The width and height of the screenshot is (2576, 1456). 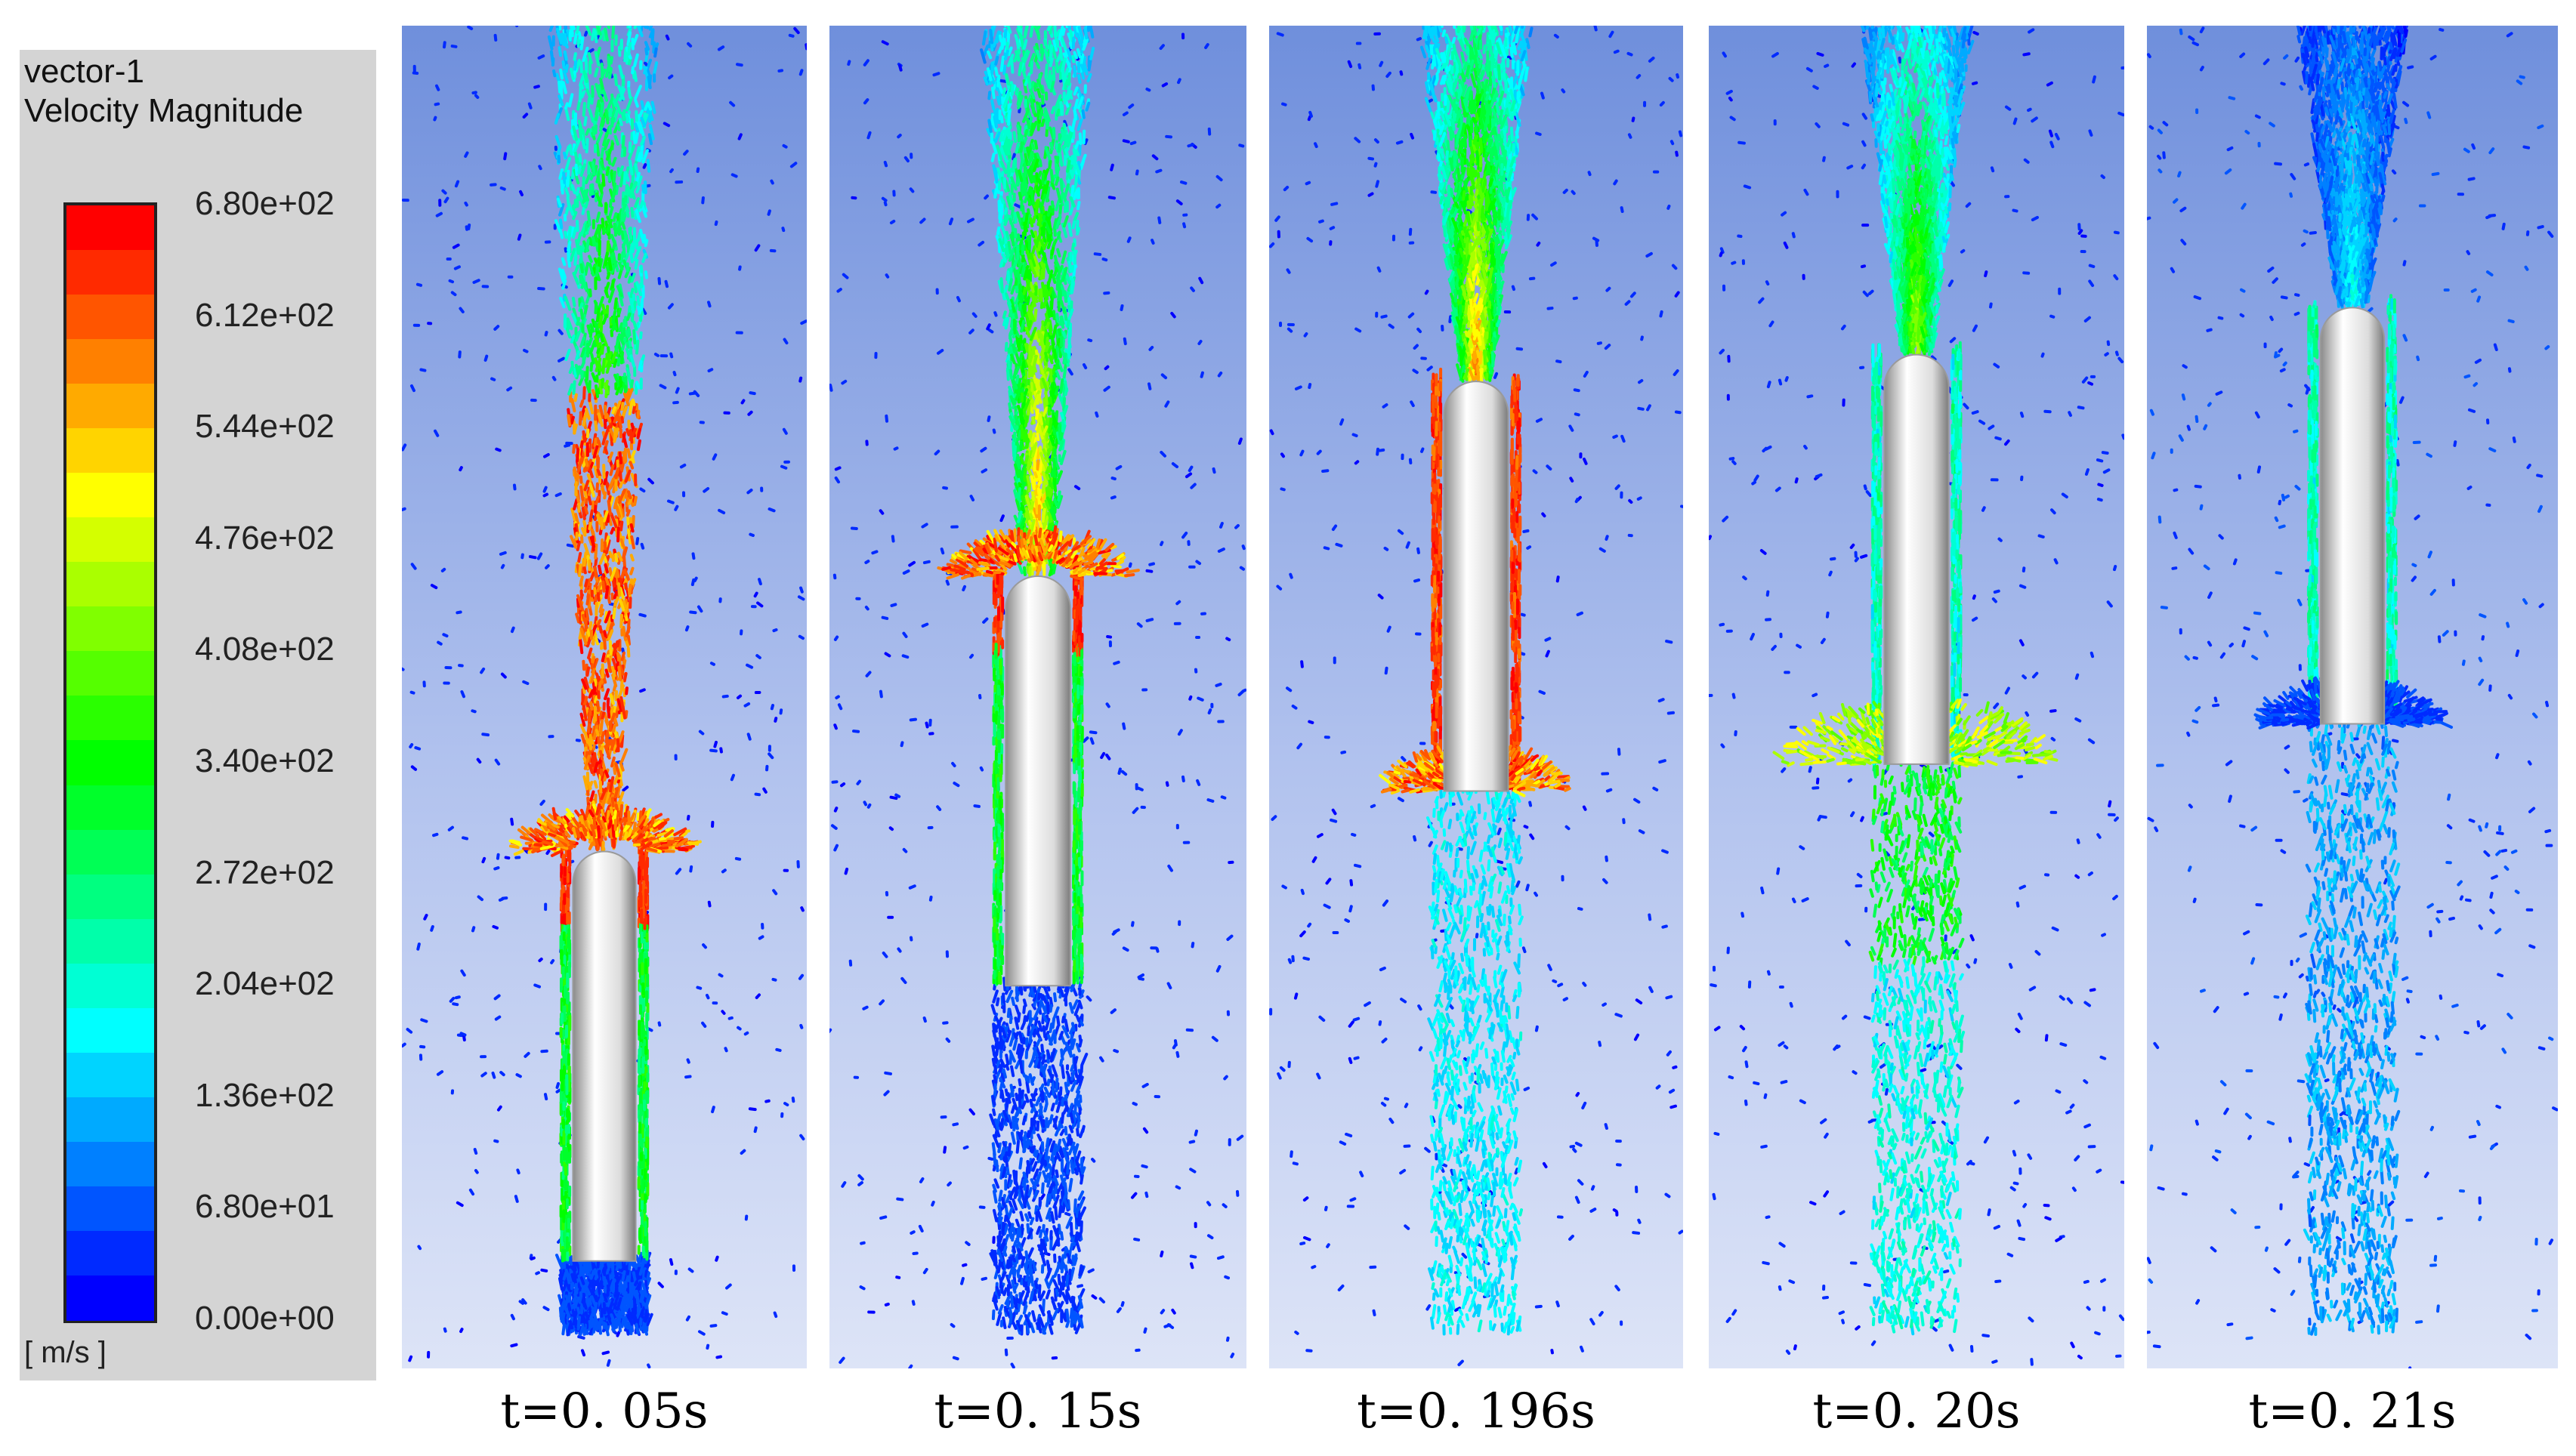 What do you see at coordinates (65, 1353) in the screenshot?
I see `legend-unit: [ m/s ]` at bounding box center [65, 1353].